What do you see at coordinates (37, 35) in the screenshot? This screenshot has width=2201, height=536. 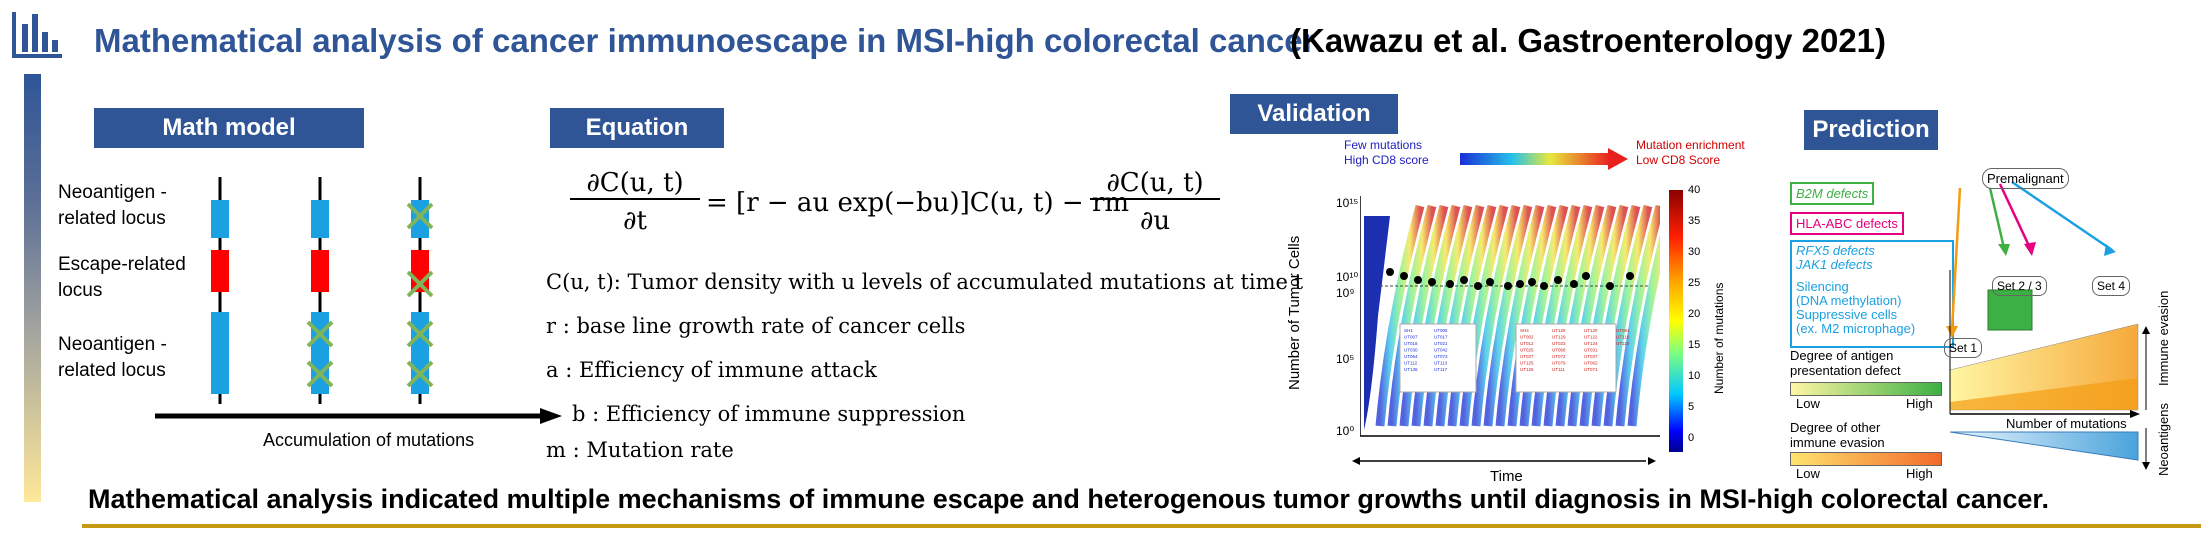 I see `bar-chart-icon` at bounding box center [37, 35].